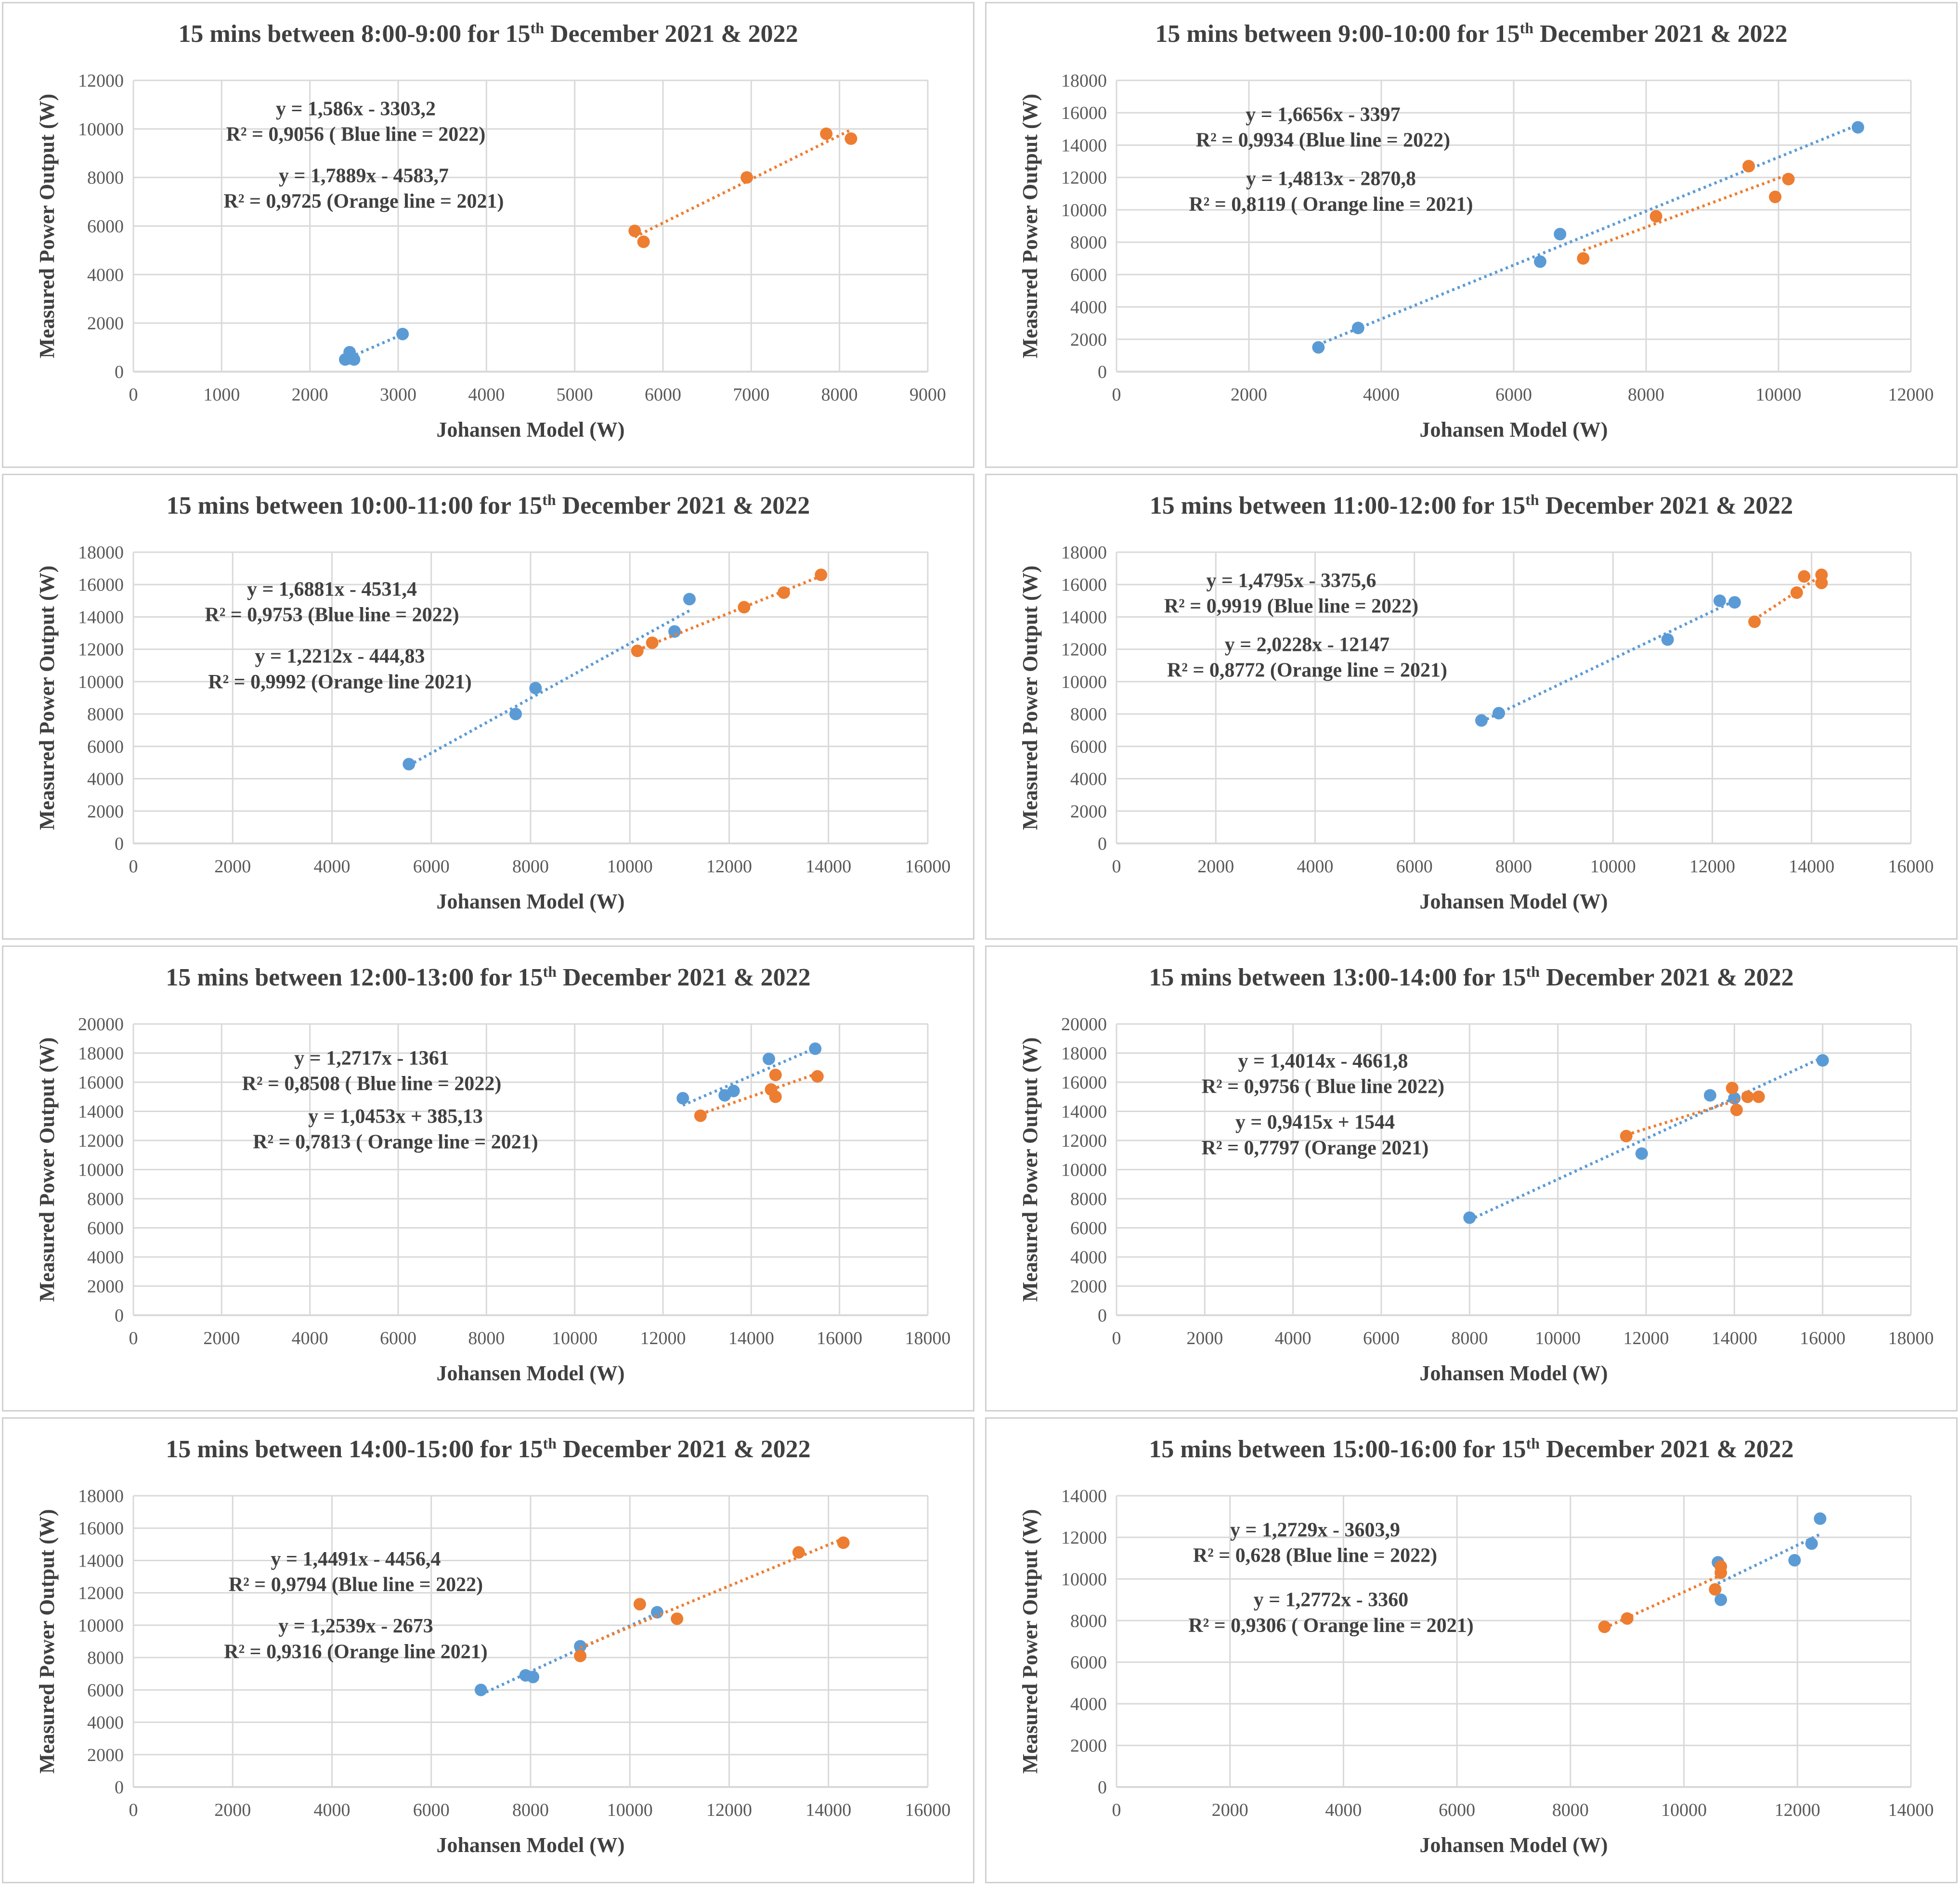 This screenshot has width=1960, height=1891. What do you see at coordinates (1323, 141) in the screenshot?
I see `r-squared-annotation: R² = 0,9934 (Blue line = 2022)` at bounding box center [1323, 141].